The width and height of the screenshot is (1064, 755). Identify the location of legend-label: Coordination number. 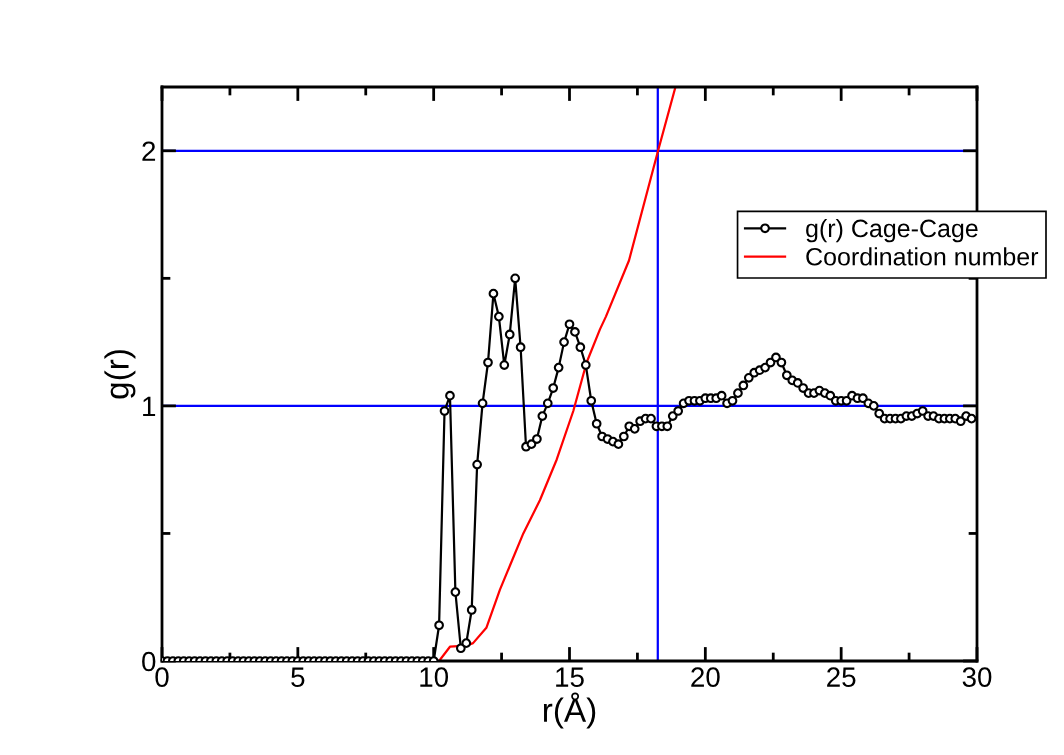
(922, 256).